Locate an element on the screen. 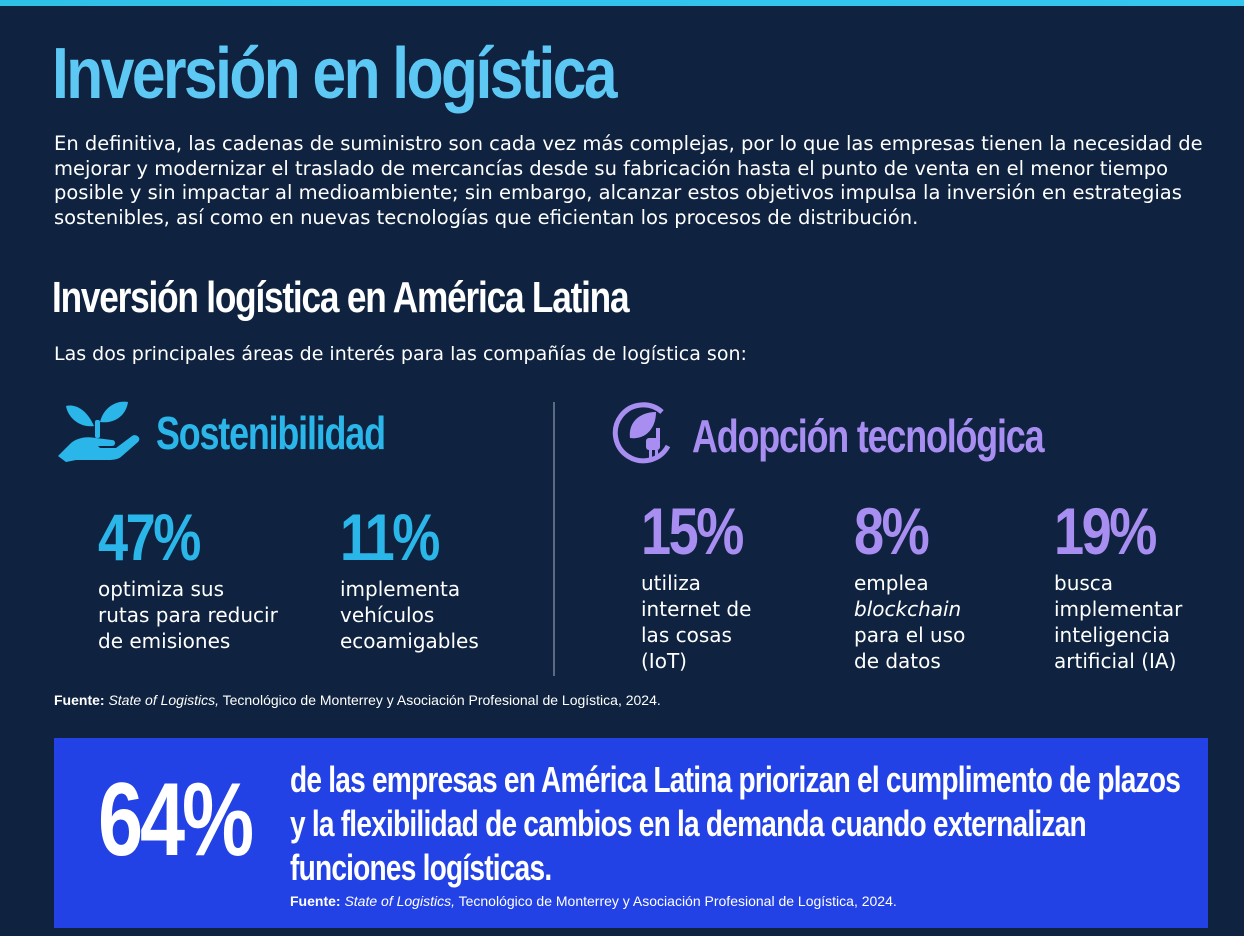 This screenshot has height=936, width=1244. tecnologia-header: Adopción tecnológica is located at coordinates (876, 435).